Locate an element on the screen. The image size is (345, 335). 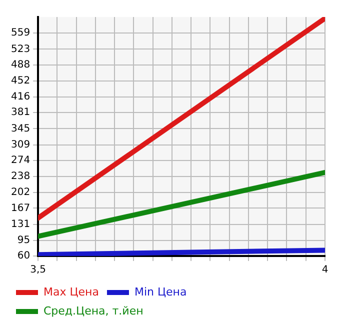
y-tick-label: 345 is located at coordinates (20, 128).